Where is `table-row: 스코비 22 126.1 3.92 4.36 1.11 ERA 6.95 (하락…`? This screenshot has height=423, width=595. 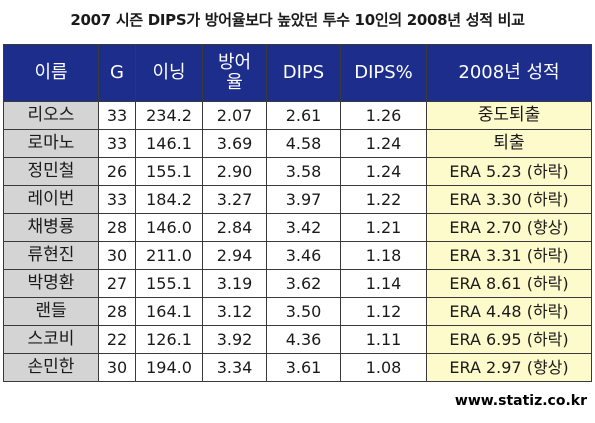
table-row: 스코비 22 126.1 3.92 4.36 1.11 ERA 6.95 (하락… is located at coordinates (297, 339).